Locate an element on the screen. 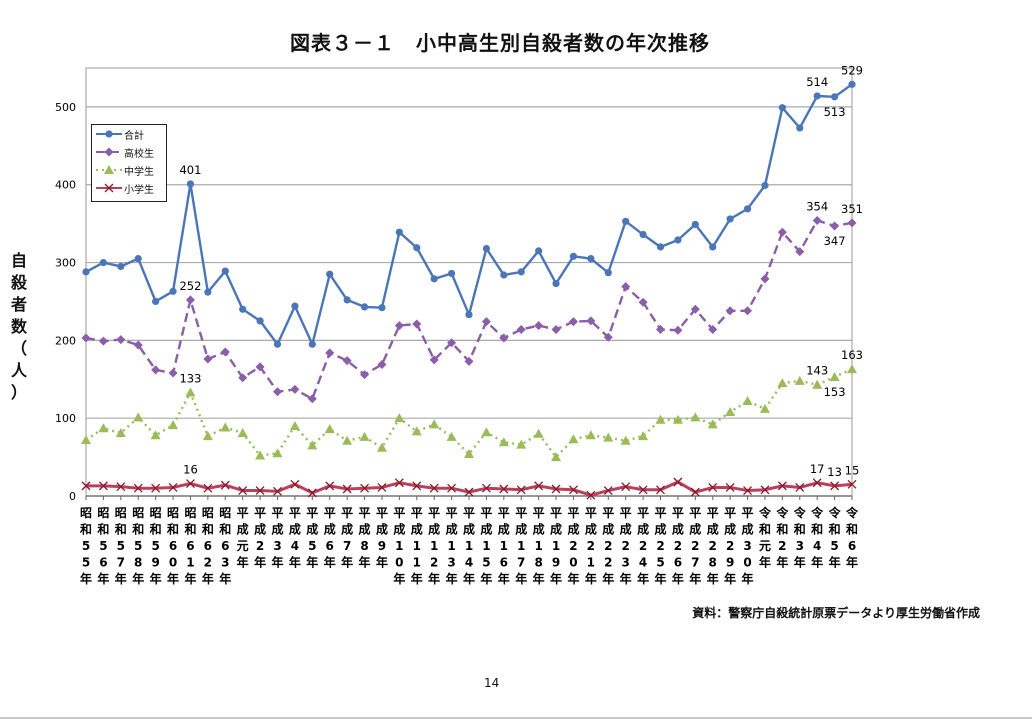  legend-item: 高校生 is located at coordinates (129, 152).